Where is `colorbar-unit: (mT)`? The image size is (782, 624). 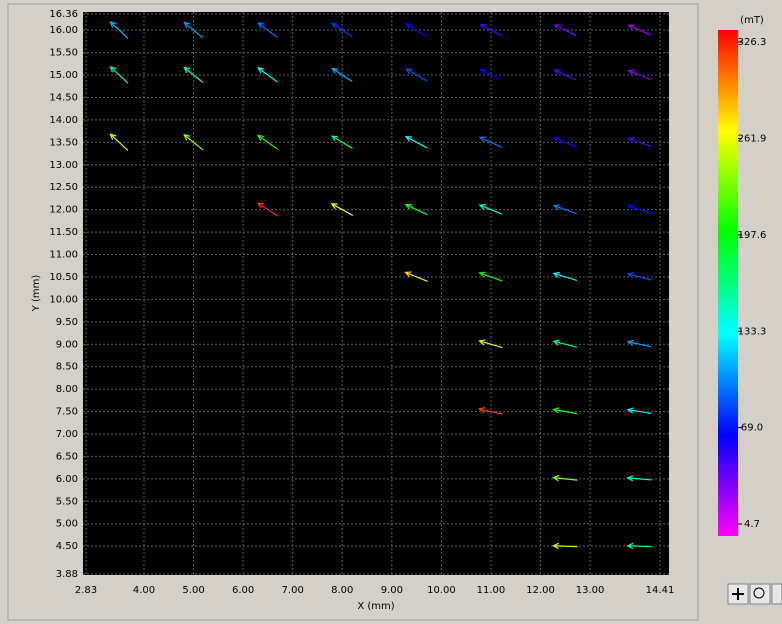
colorbar-unit: (mT) is located at coordinates (752, 20).